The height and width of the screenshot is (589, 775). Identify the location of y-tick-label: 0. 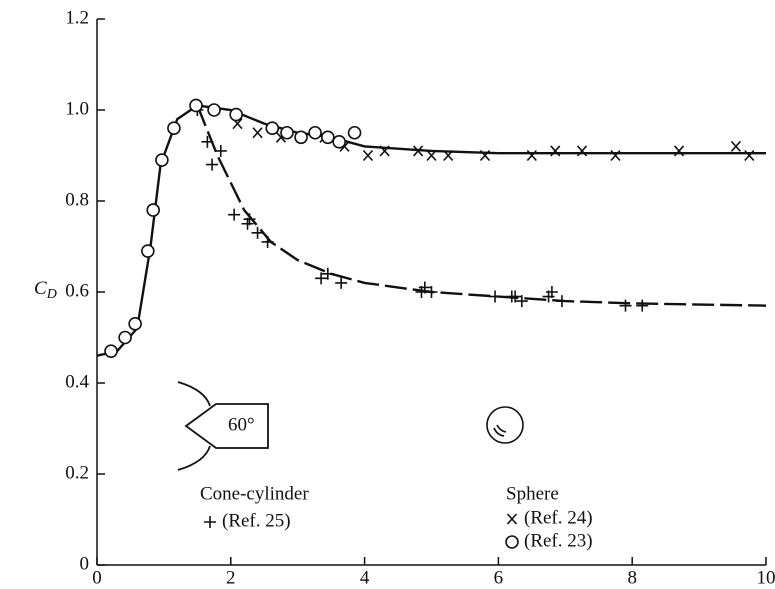
(85, 563).